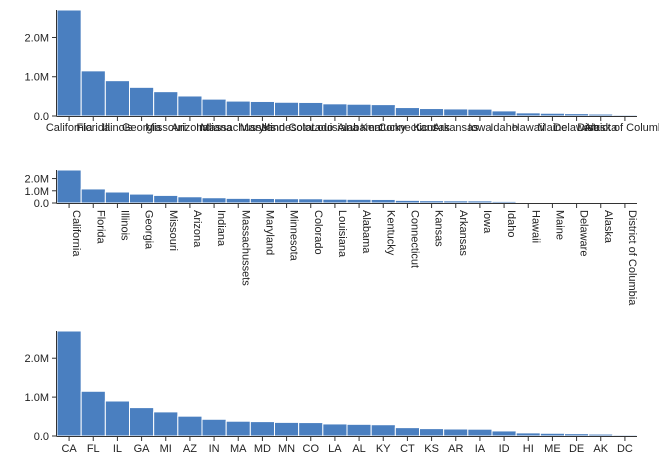 Image resolution: width=659 pixels, height=459 pixels. What do you see at coordinates (310, 128) in the screenshot?
I see `x-tick-label: Colorado` at bounding box center [310, 128].